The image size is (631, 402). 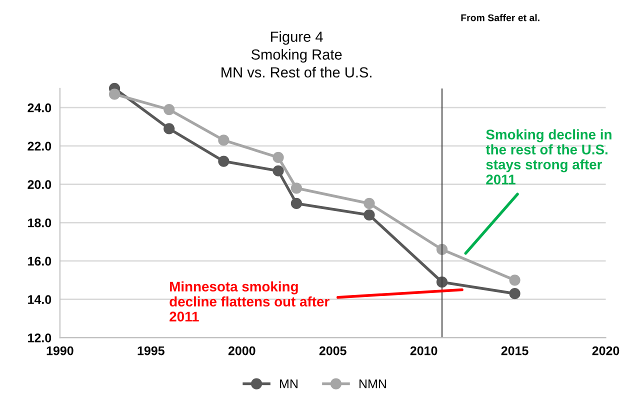 I want to click on y-tick-label: 12.0, so click(x=40, y=337).